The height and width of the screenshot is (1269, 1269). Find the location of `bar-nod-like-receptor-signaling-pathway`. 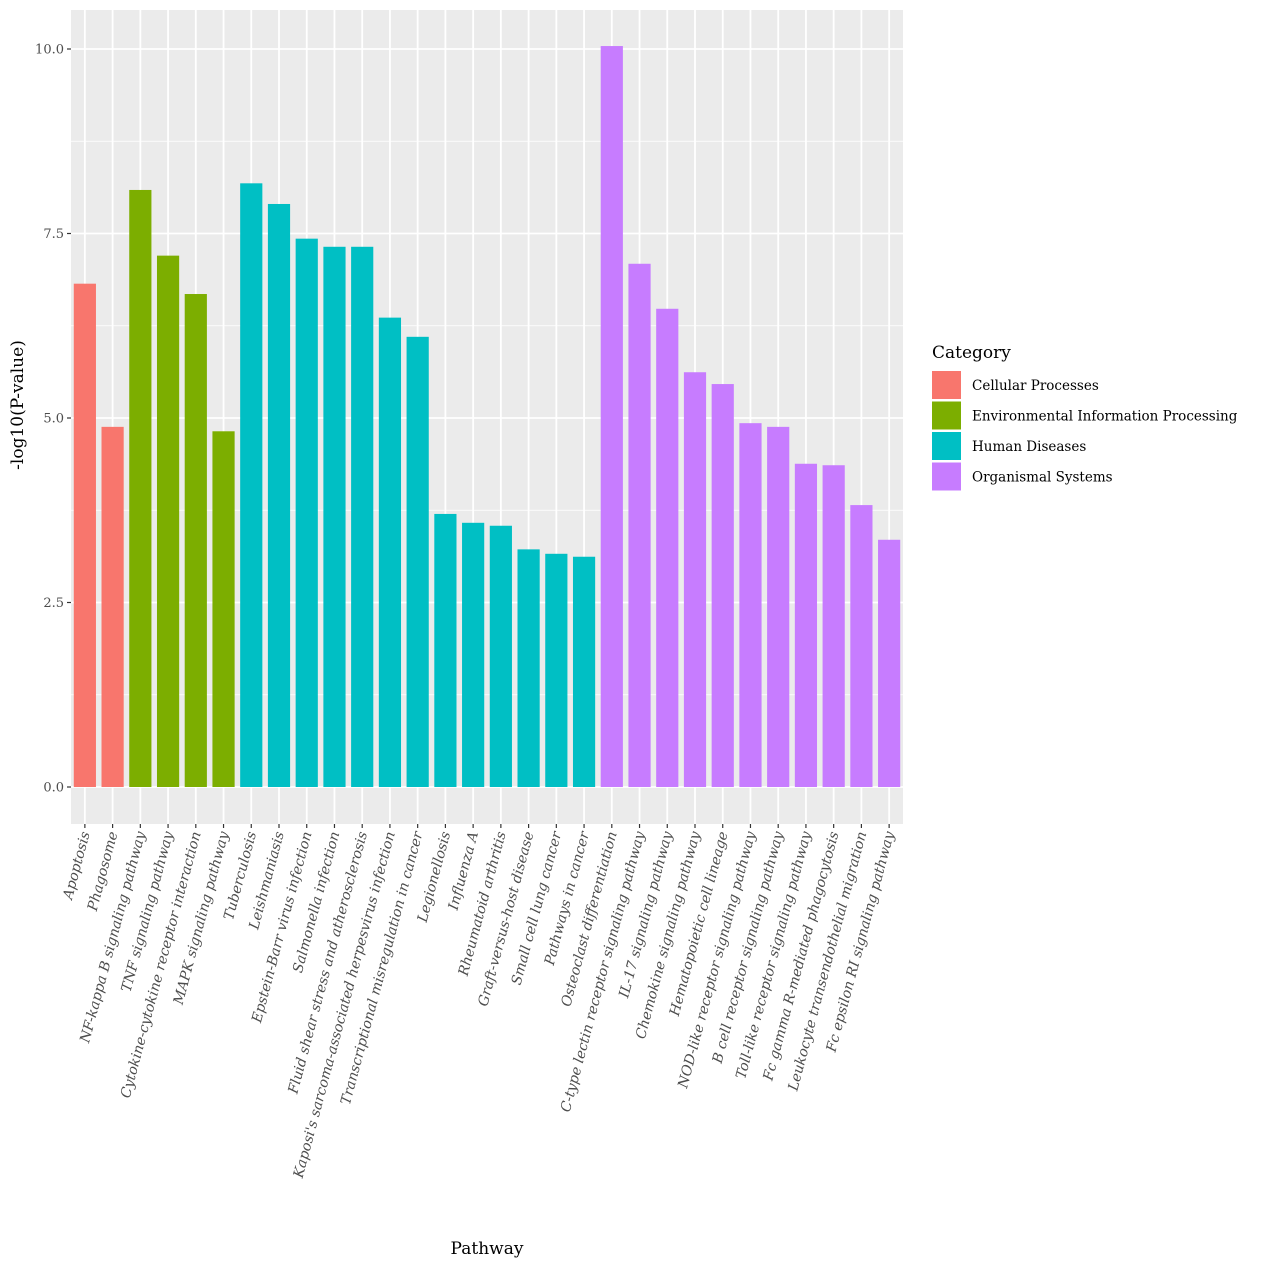

bar-nod-like-receptor-signaling-pathway is located at coordinates (750, 605).